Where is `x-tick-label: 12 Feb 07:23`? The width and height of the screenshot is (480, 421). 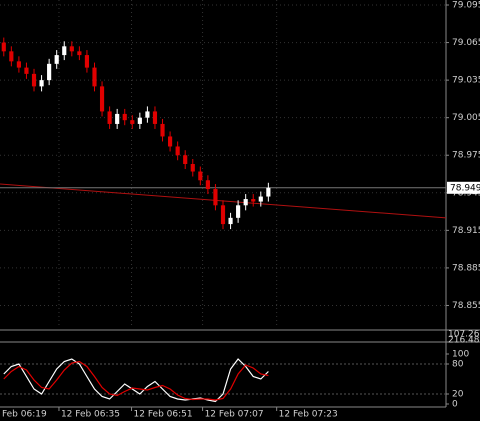
x-tick-label: 12 Feb 07:23 is located at coordinates (308, 415).